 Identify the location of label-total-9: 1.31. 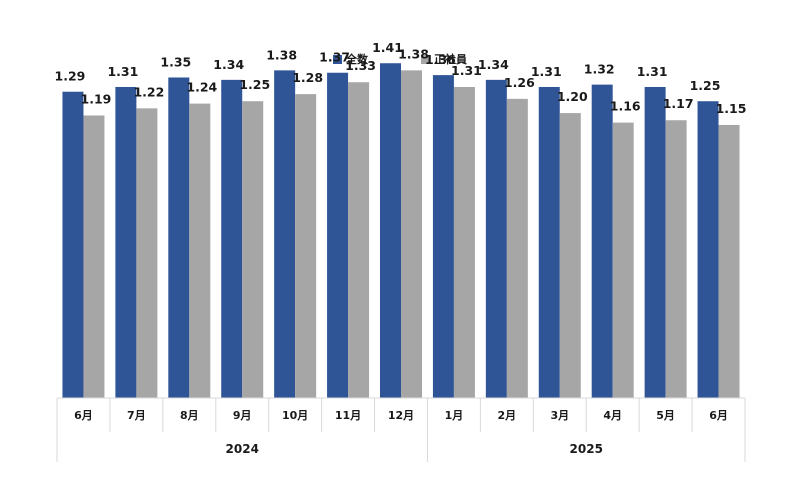
(546, 71).